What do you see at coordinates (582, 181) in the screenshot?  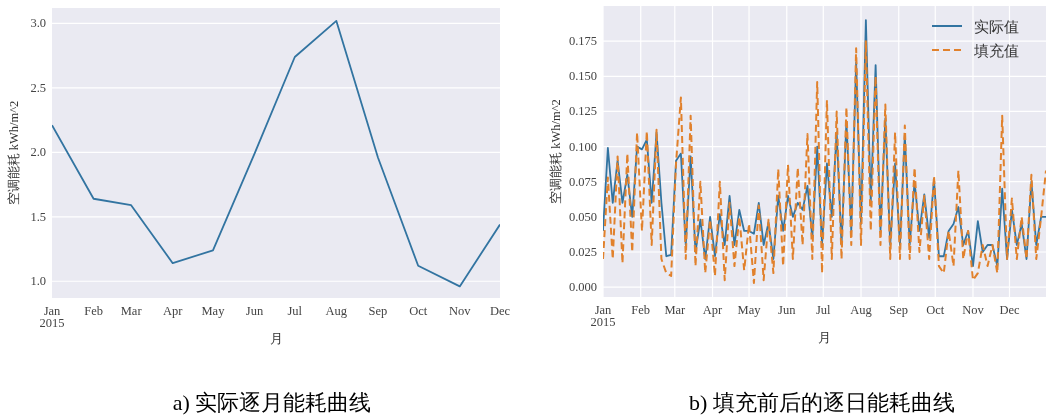 I see `ytick: 0.075` at bounding box center [582, 181].